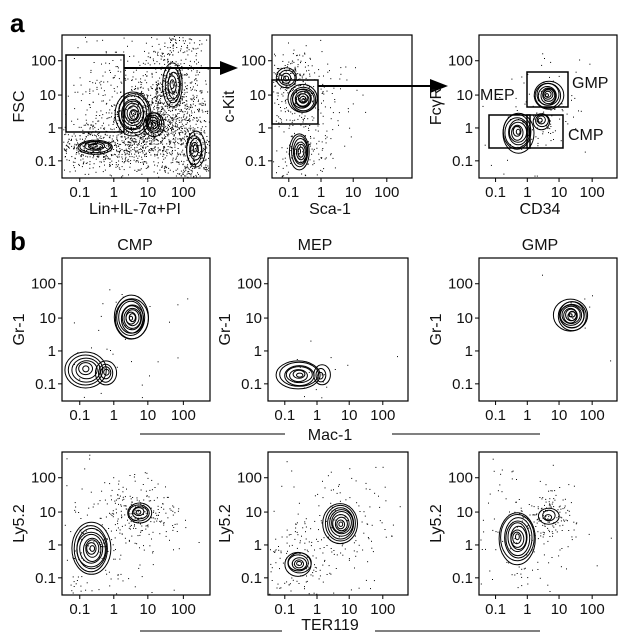  I want to click on x-axis-label: CD34, so click(540, 209).